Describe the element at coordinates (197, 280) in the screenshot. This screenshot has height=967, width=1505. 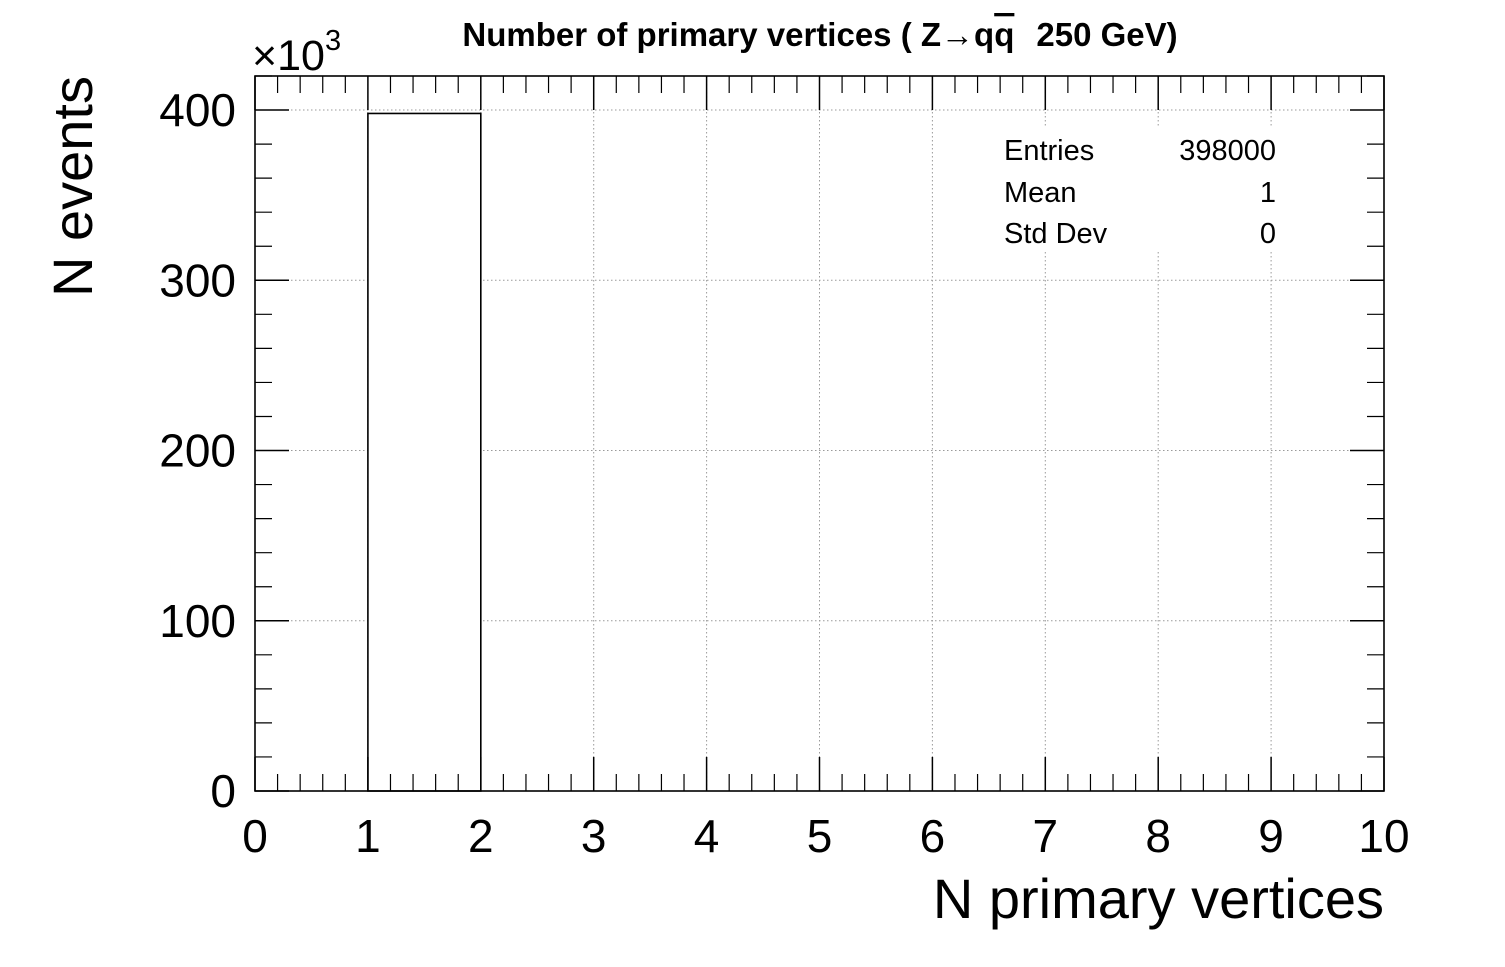
I see `y-tick-label: 300` at that location.